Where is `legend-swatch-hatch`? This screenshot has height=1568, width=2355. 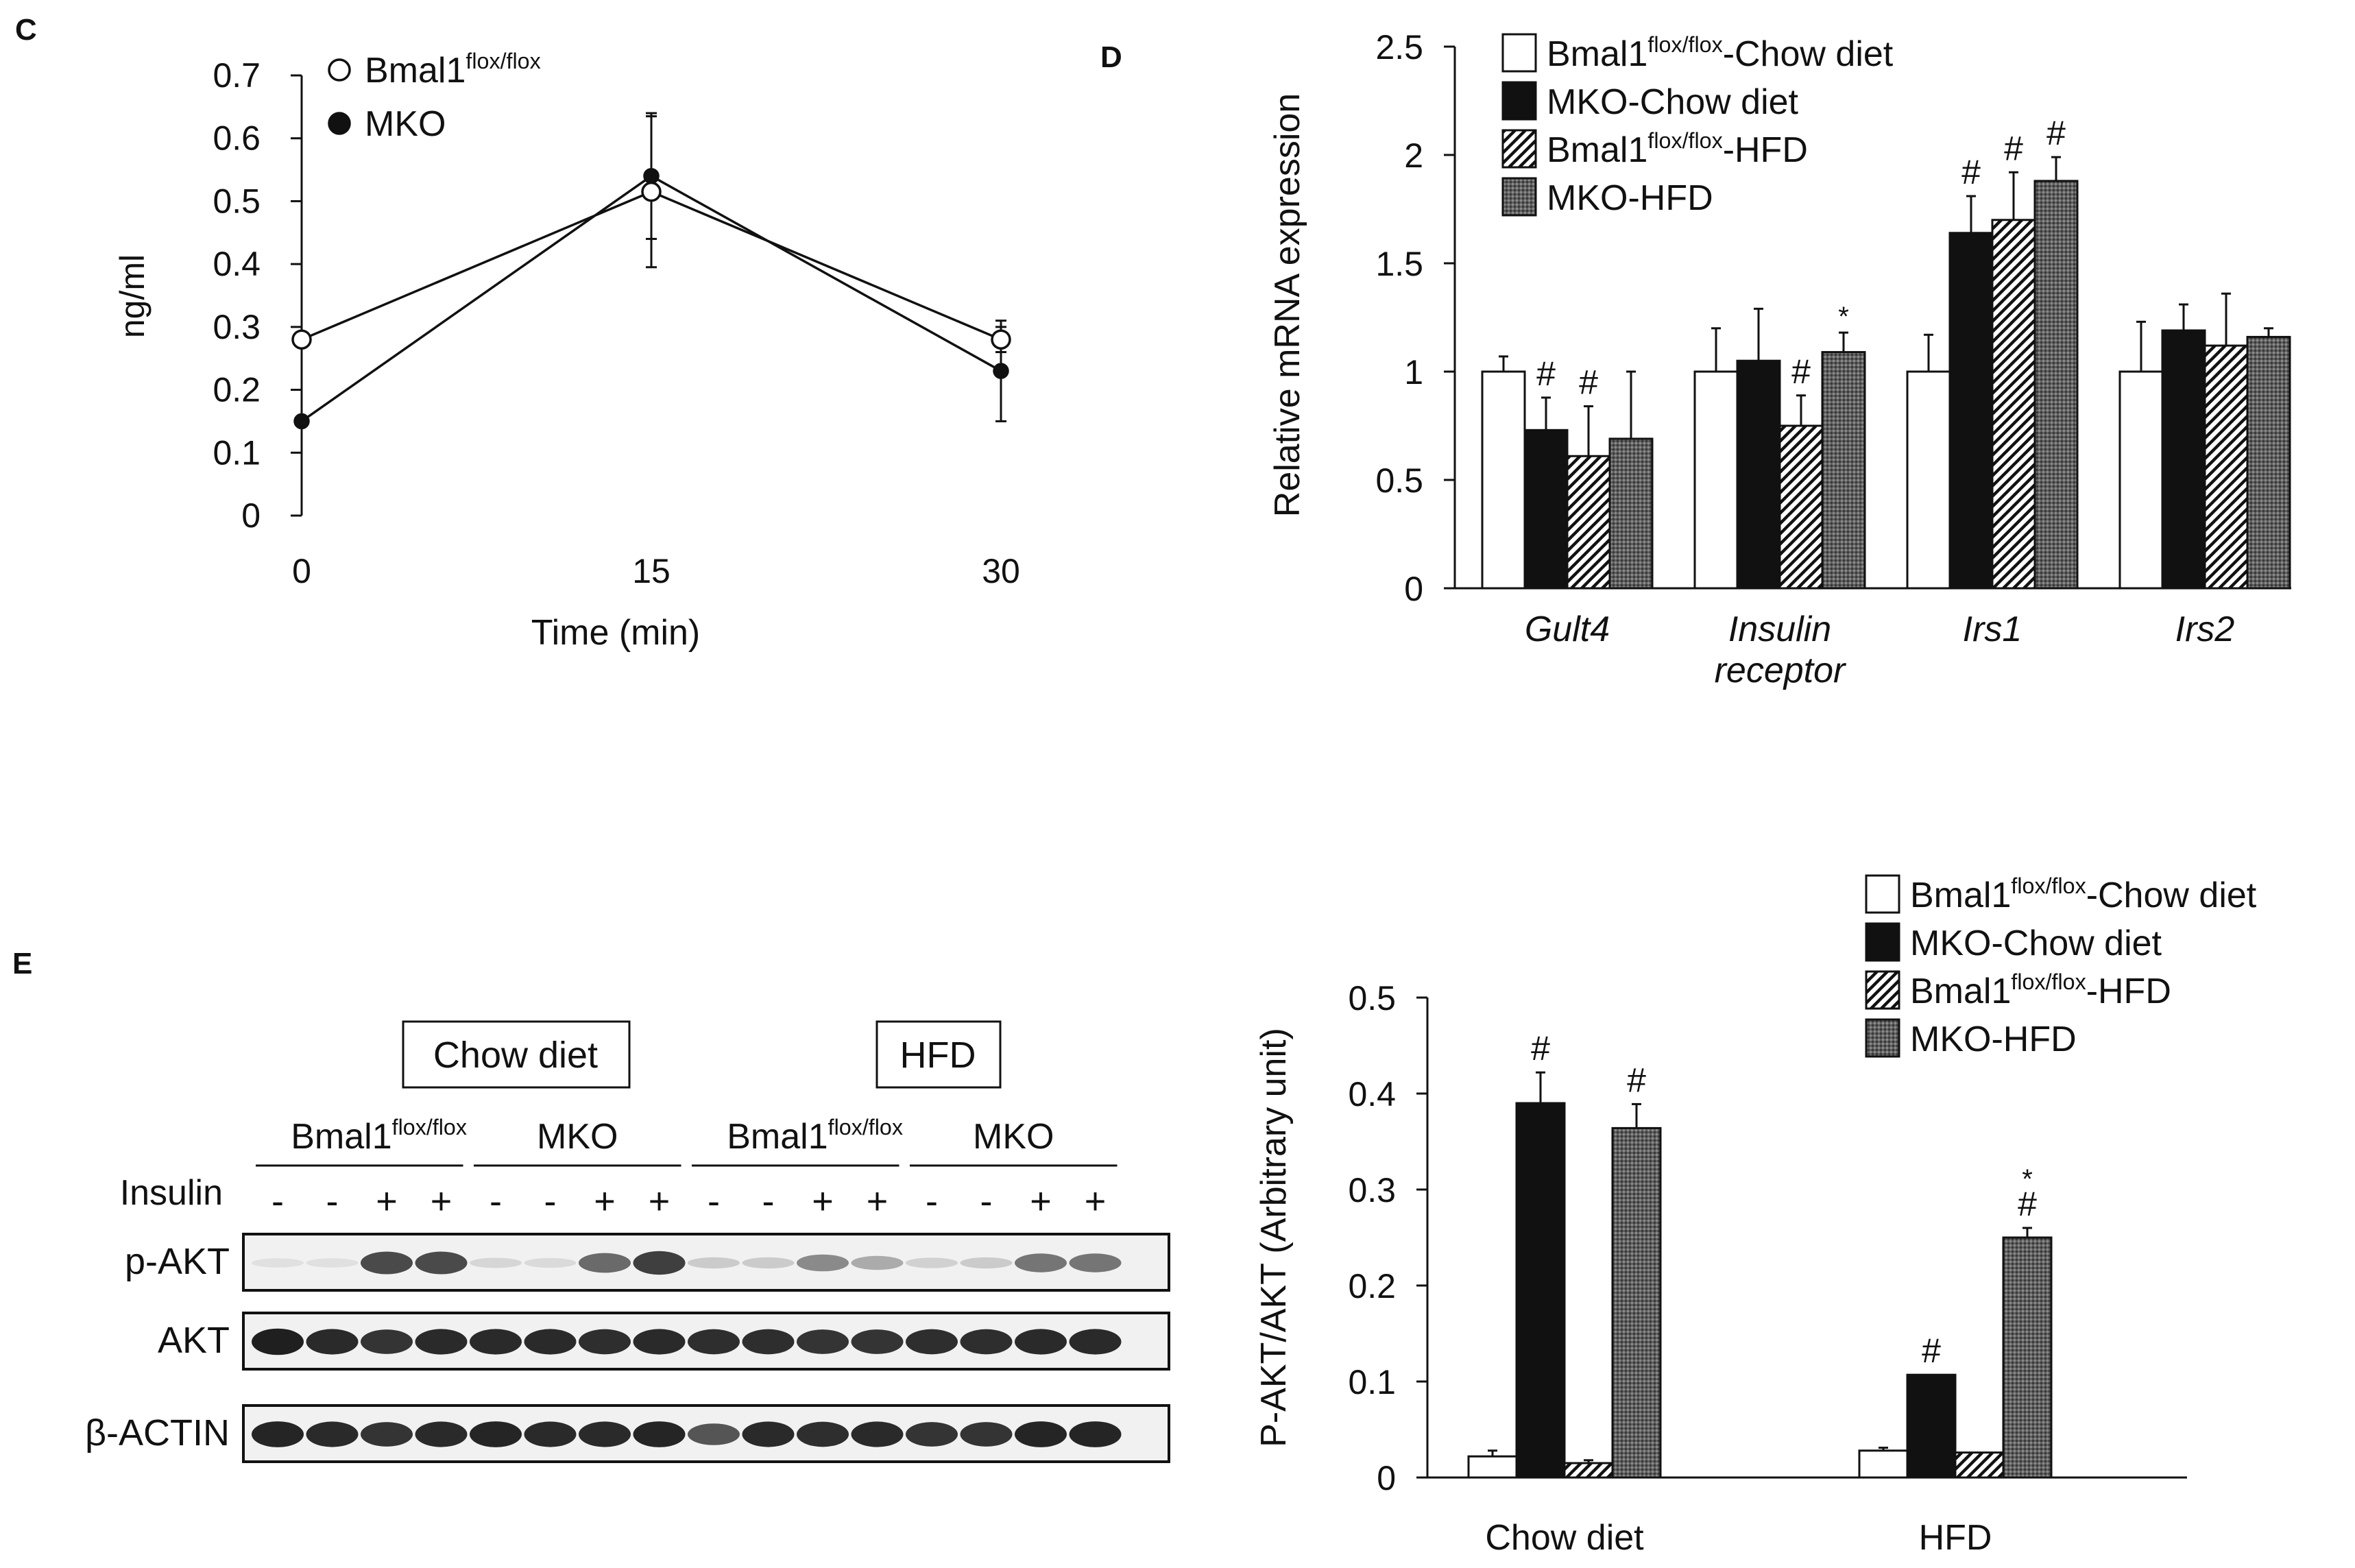
legend-swatch-hatch is located at coordinates (1519, 149).